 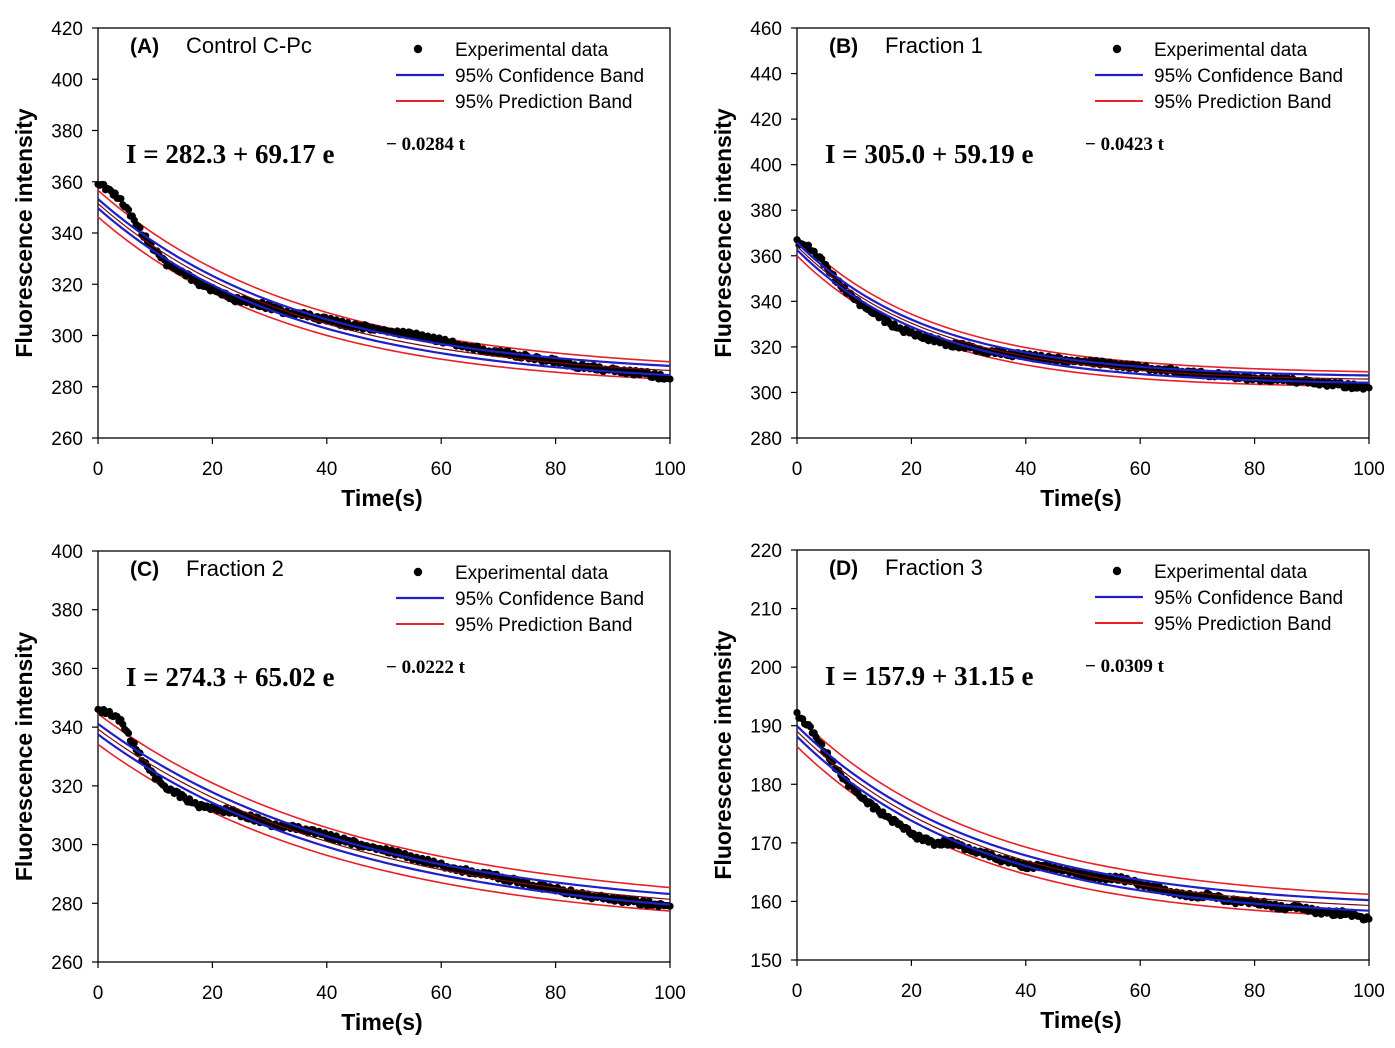 What do you see at coordinates (766, 902) in the screenshot?
I see `y-tick-label: 160` at bounding box center [766, 902].